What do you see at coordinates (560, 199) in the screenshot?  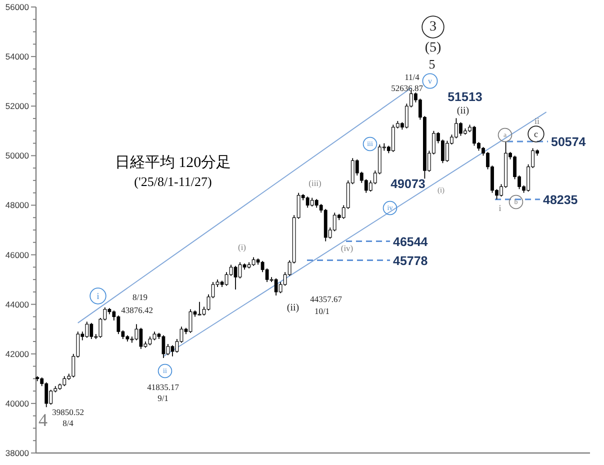 I see `ref-line-label: 48235` at bounding box center [560, 199].